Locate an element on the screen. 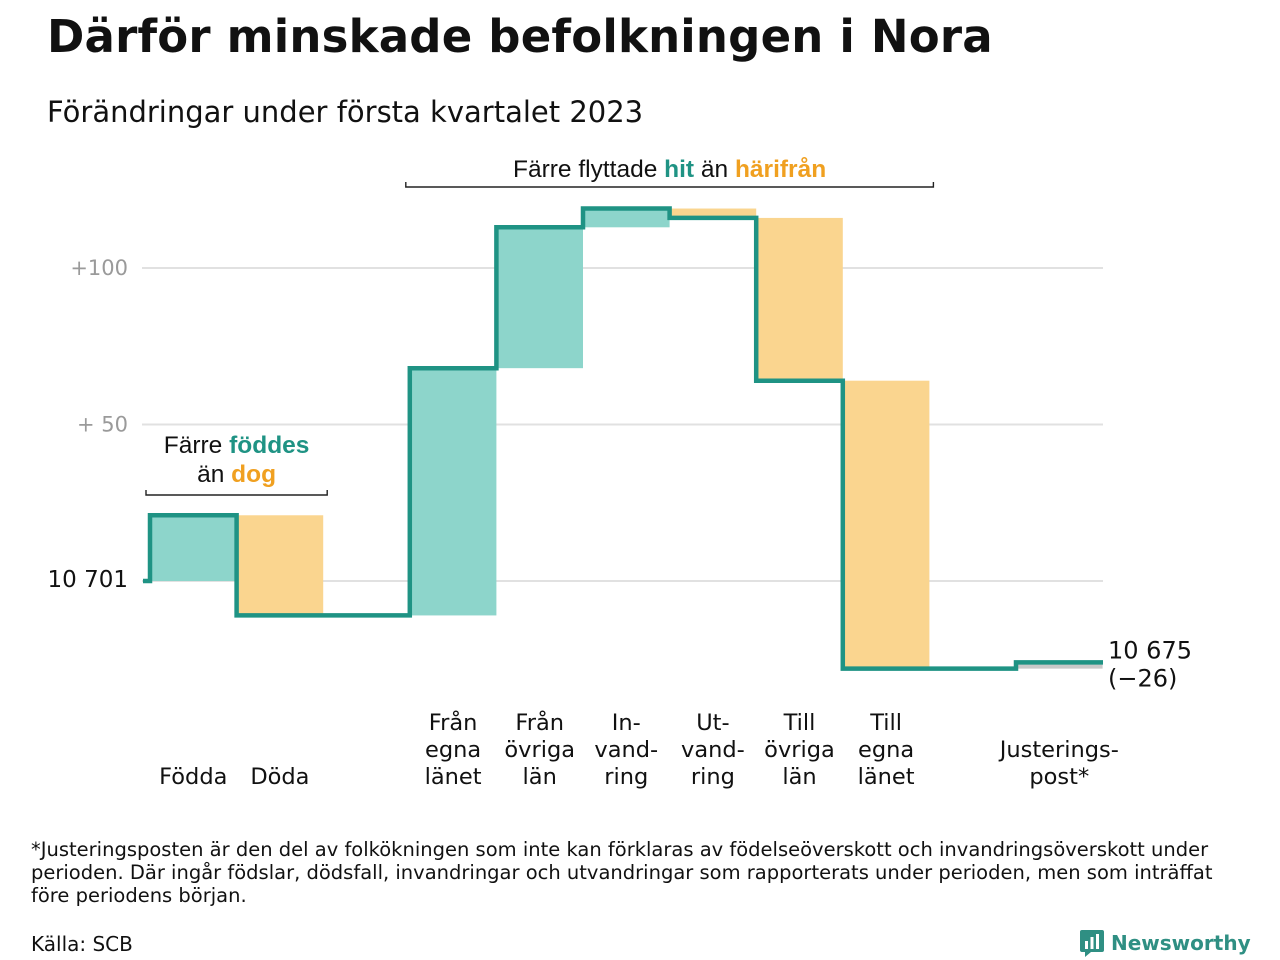  end-value-label: 10 675 is located at coordinates (1150, 650).